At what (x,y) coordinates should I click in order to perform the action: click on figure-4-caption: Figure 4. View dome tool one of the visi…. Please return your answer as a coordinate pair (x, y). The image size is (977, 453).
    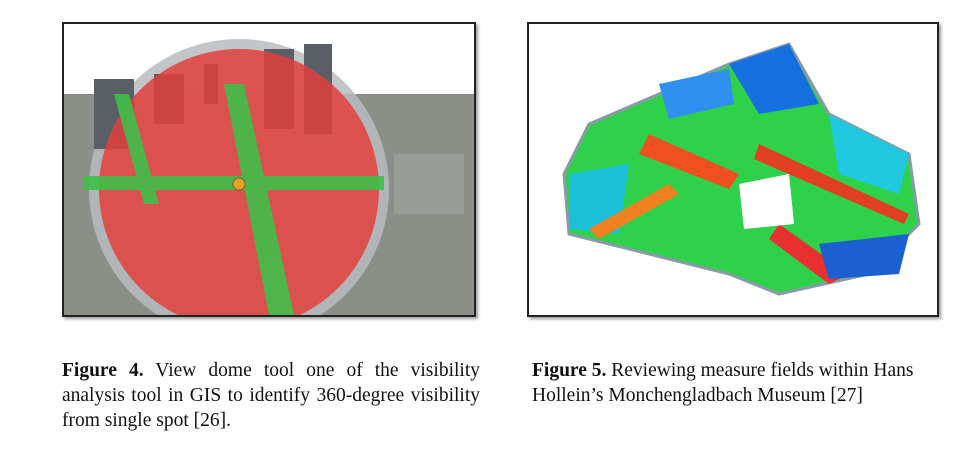
    Looking at the image, I should click on (271, 395).